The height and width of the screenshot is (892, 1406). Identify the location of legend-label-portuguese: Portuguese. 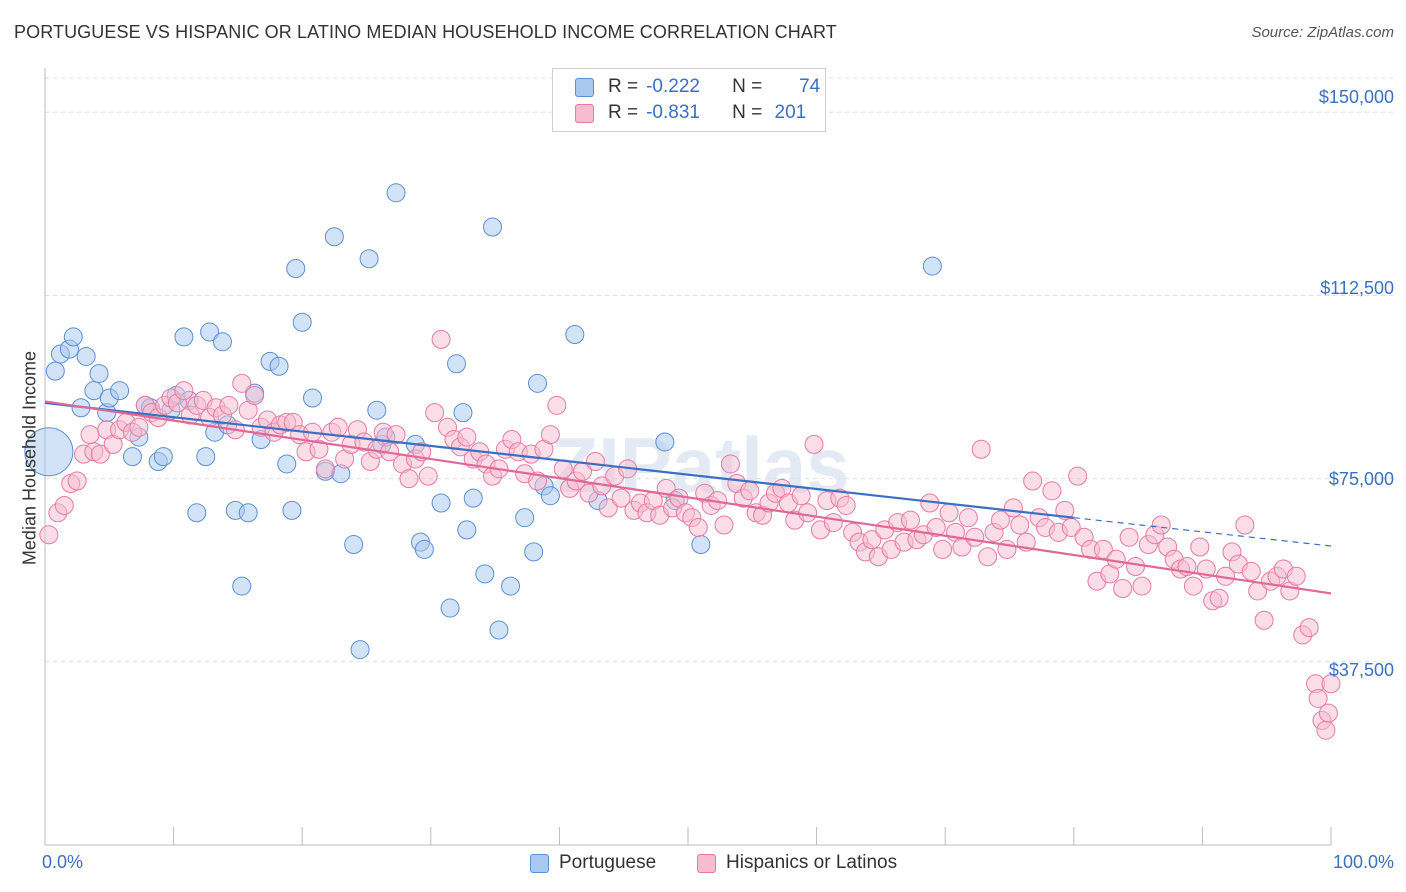
(608, 862).